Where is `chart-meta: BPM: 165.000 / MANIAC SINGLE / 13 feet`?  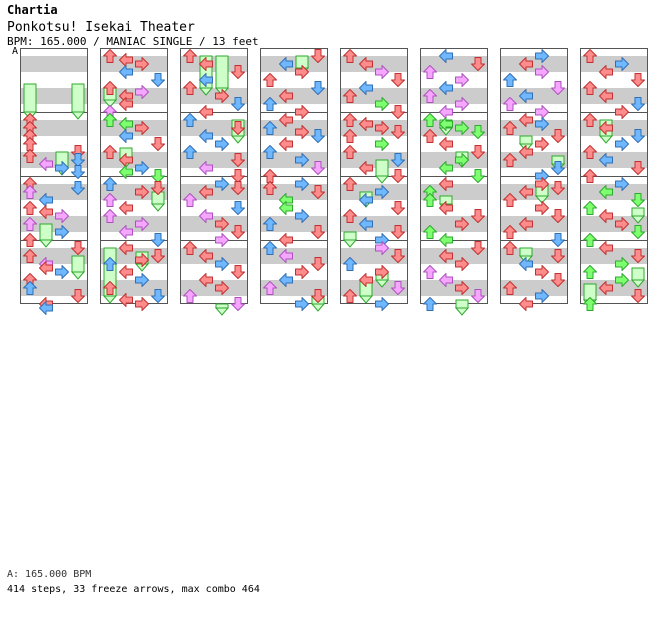 chart-meta: BPM: 165.000 / MANIAC SINGLE / 13 feet is located at coordinates (133, 41).